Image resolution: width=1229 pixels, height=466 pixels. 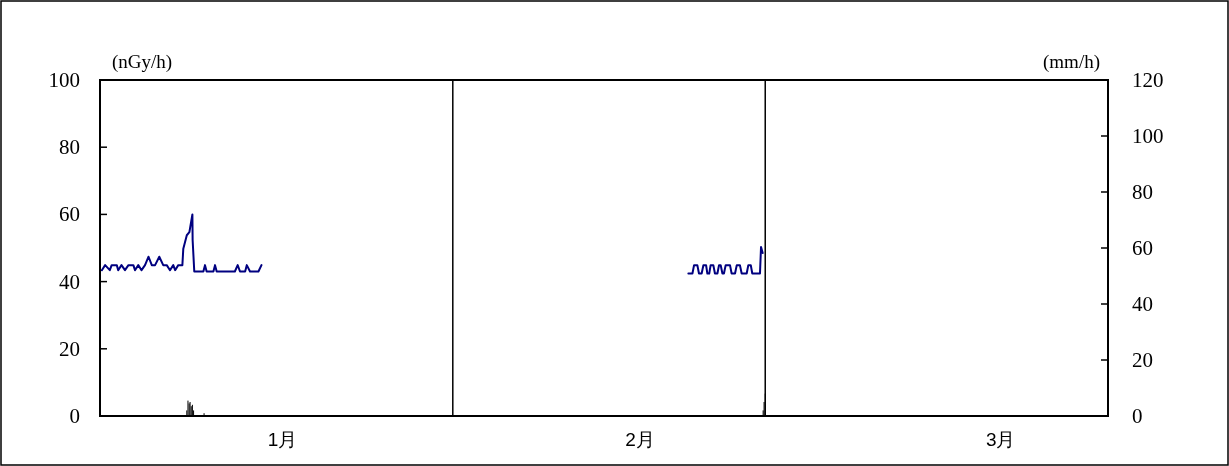 What do you see at coordinates (1142, 360) in the screenshot?
I see `y2-tick-label: 20` at bounding box center [1142, 360].